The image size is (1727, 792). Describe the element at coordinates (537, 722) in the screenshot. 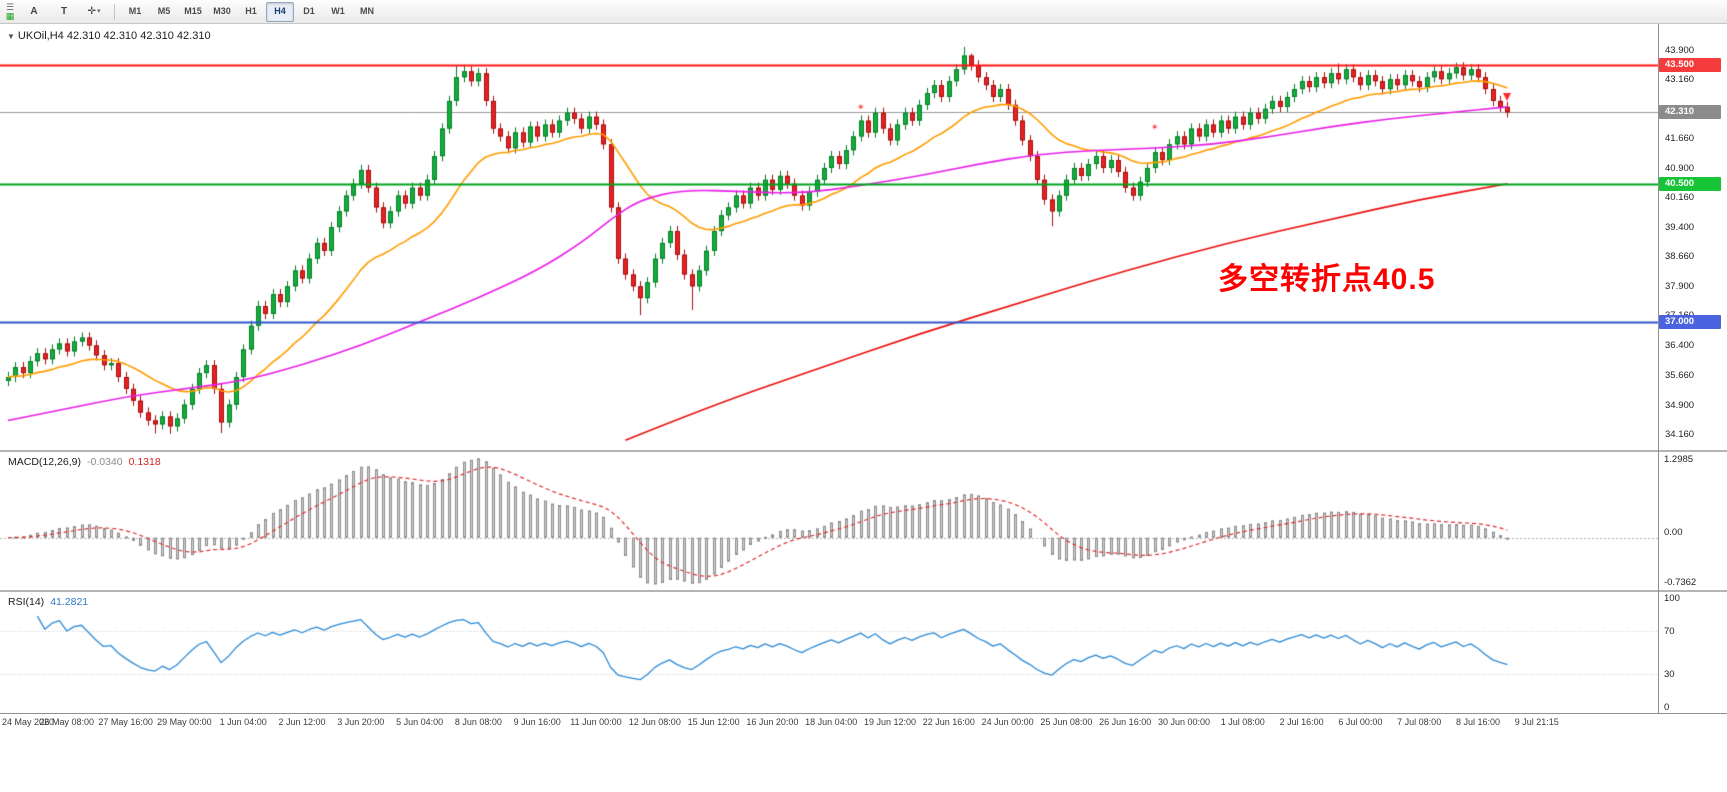

I see `time-axis-label: 9 Jun 16:00` at that location.